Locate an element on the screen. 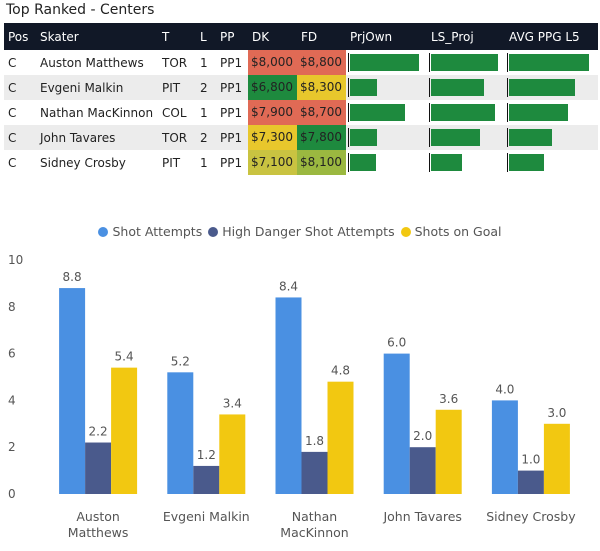  table-row: C John Tavares TOR 2 PP1 $7,300 $7,800 is located at coordinates (301, 137).